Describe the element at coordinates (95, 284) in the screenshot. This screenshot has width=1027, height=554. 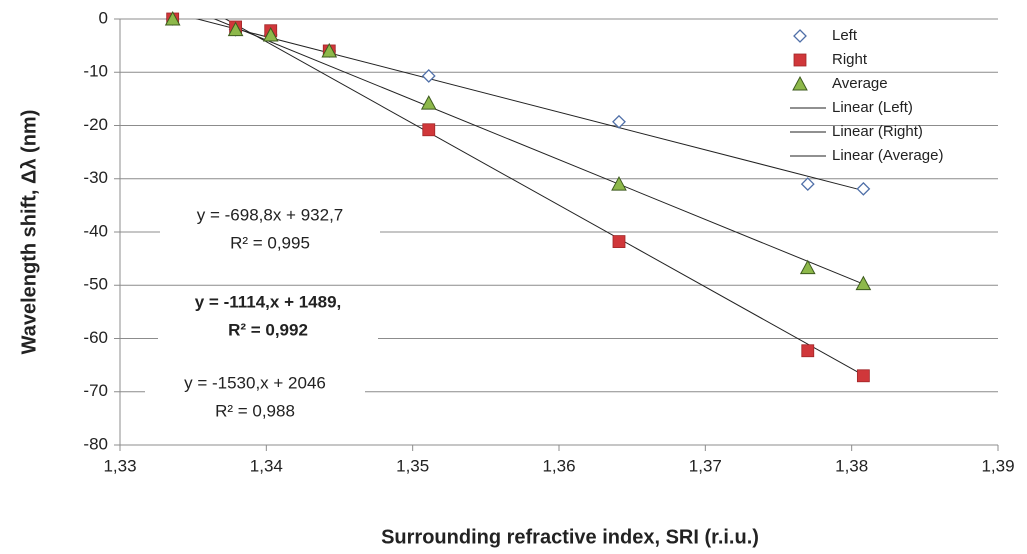
I see `y-tick-label: -50` at that location.